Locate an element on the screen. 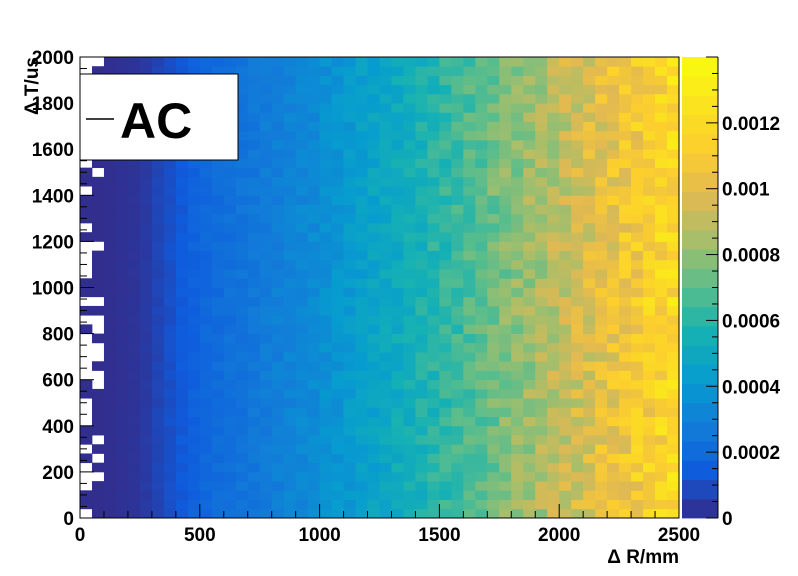  y-tick-label: 1200 is located at coordinates (53, 242).